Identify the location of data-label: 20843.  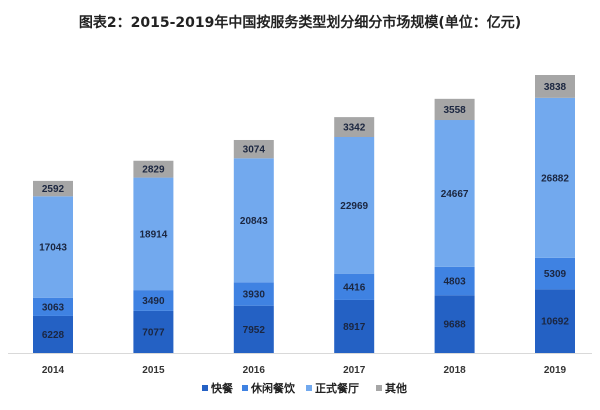
(254, 221).